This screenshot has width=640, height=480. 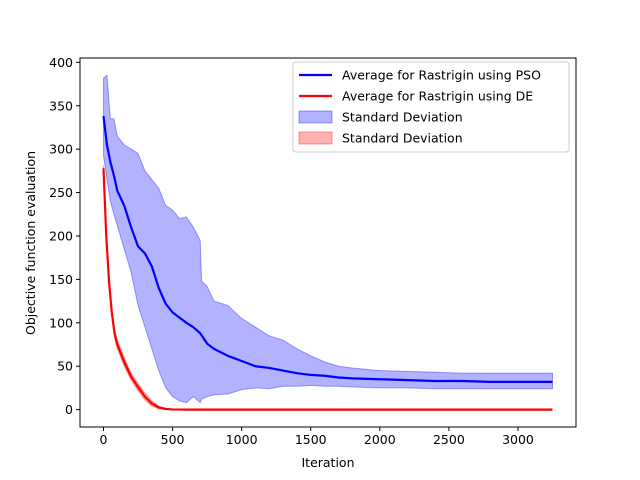 What do you see at coordinates (61, 149) in the screenshot?
I see `y-tick-label-6: 300` at bounding box center [61, 149].